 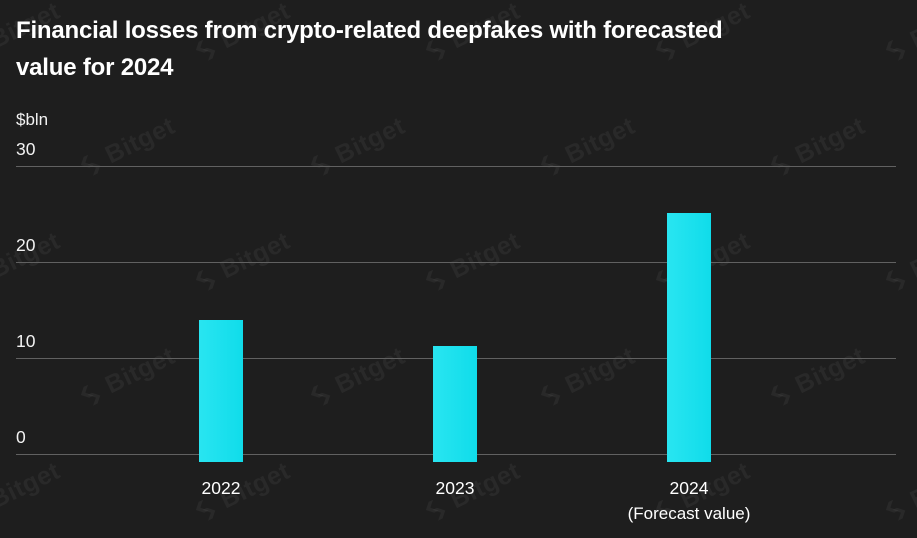 I want to click on y-tick-label-20: 20, so click(x=26, y=245).